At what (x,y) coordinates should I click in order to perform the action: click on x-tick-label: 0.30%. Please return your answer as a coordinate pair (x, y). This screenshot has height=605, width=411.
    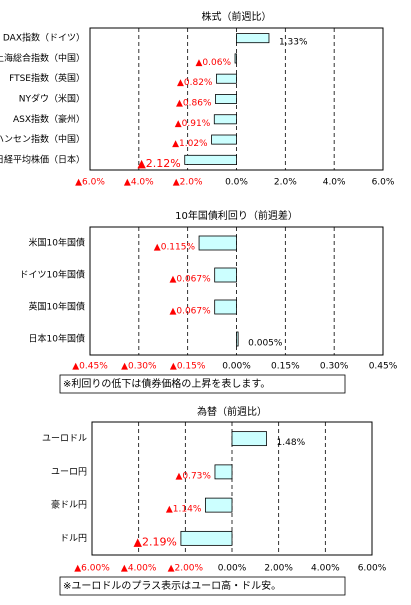
    Looking at the image, I should click on (334, 367).